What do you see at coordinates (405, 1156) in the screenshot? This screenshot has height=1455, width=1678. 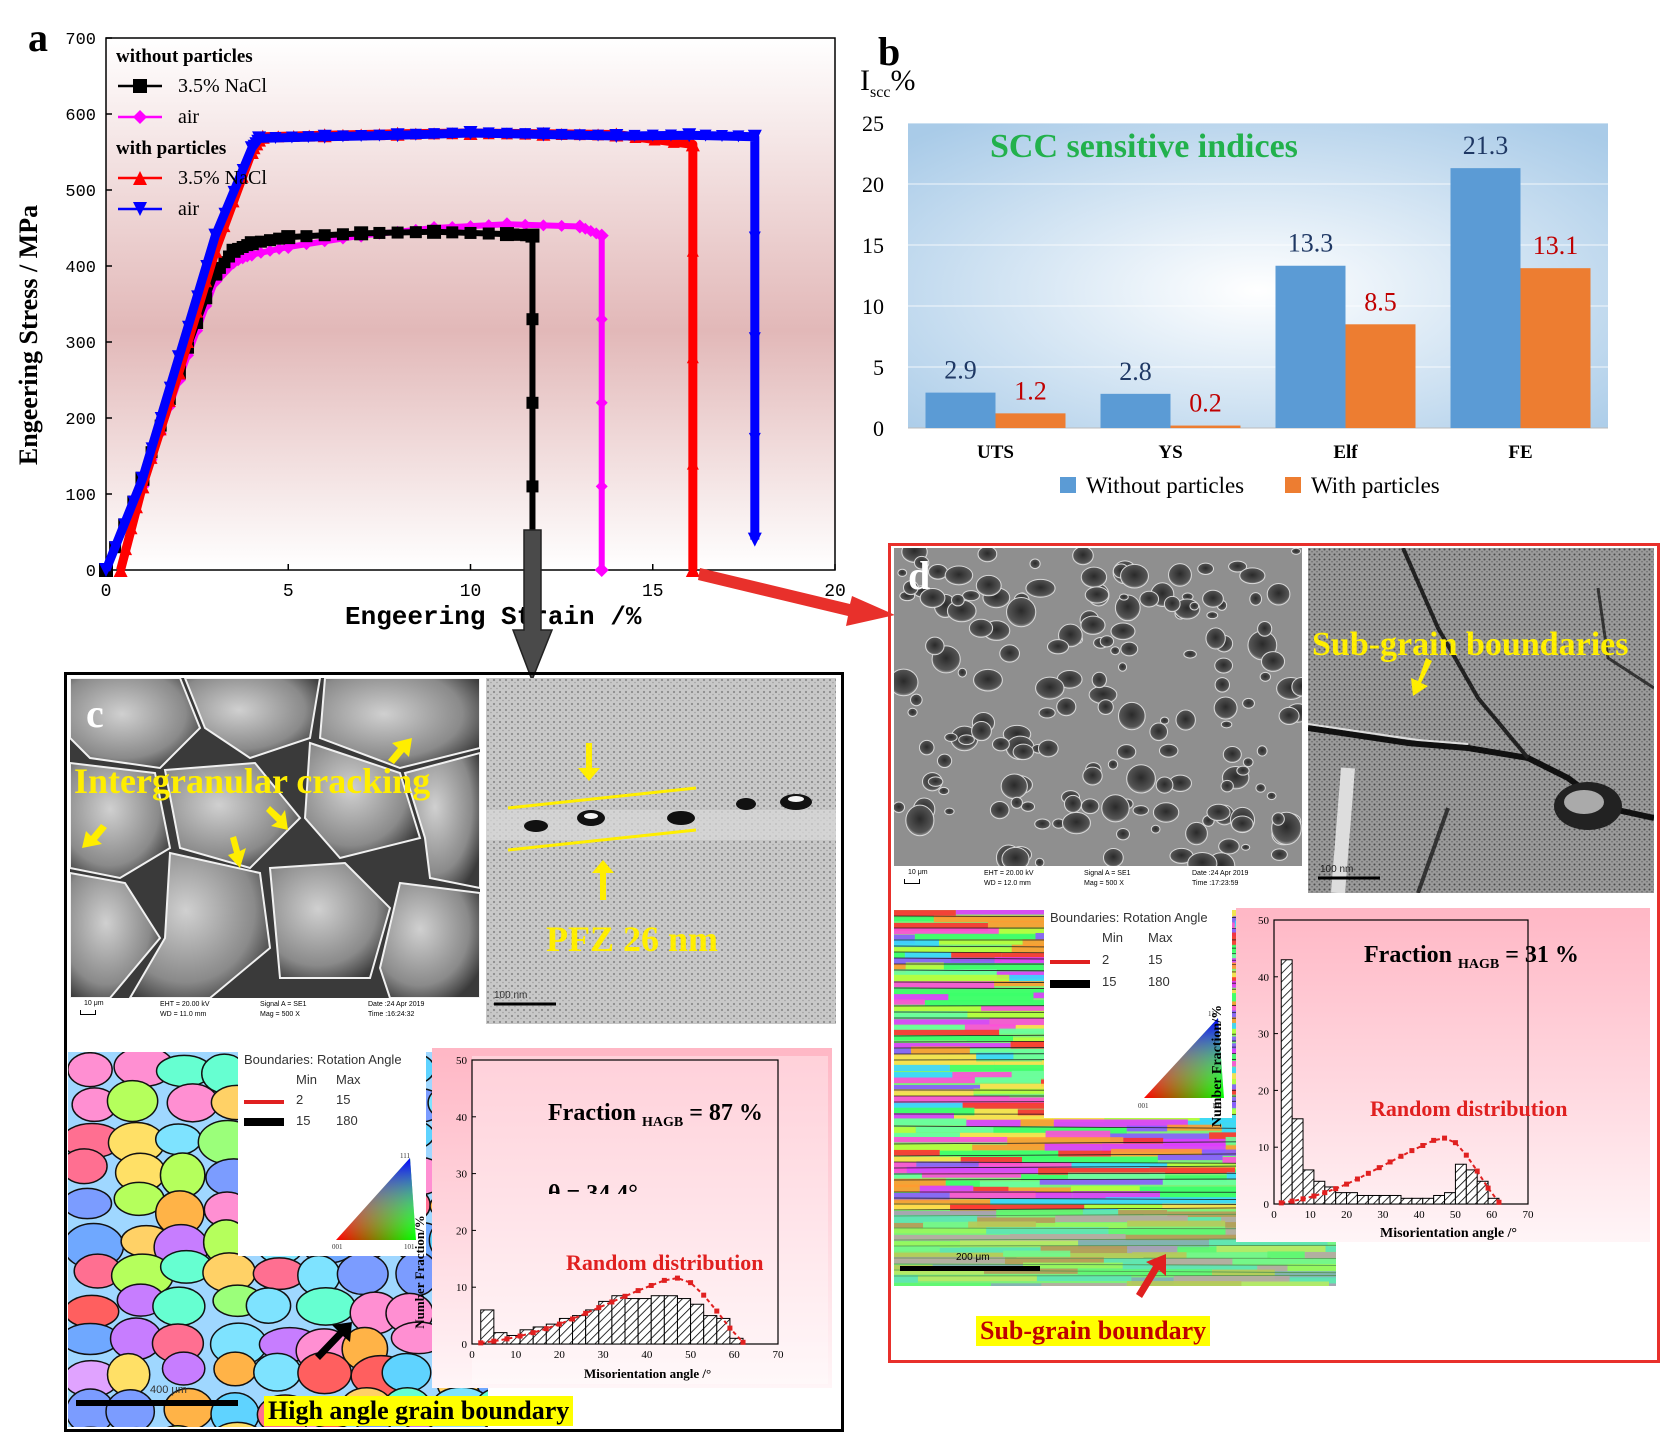 I see `svg-text: 111` at bounding box center [405, 1156].